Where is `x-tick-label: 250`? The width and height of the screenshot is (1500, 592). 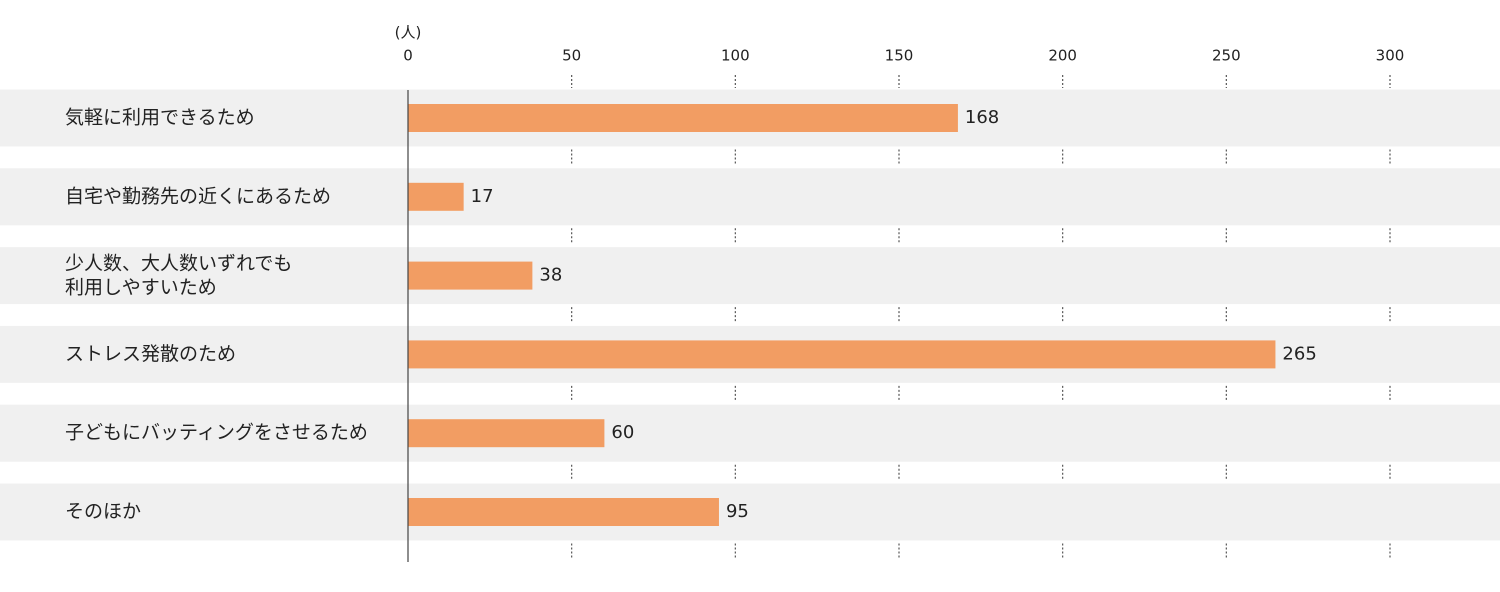
x-tick-label: 250 is located at coordinates (1226, 56).